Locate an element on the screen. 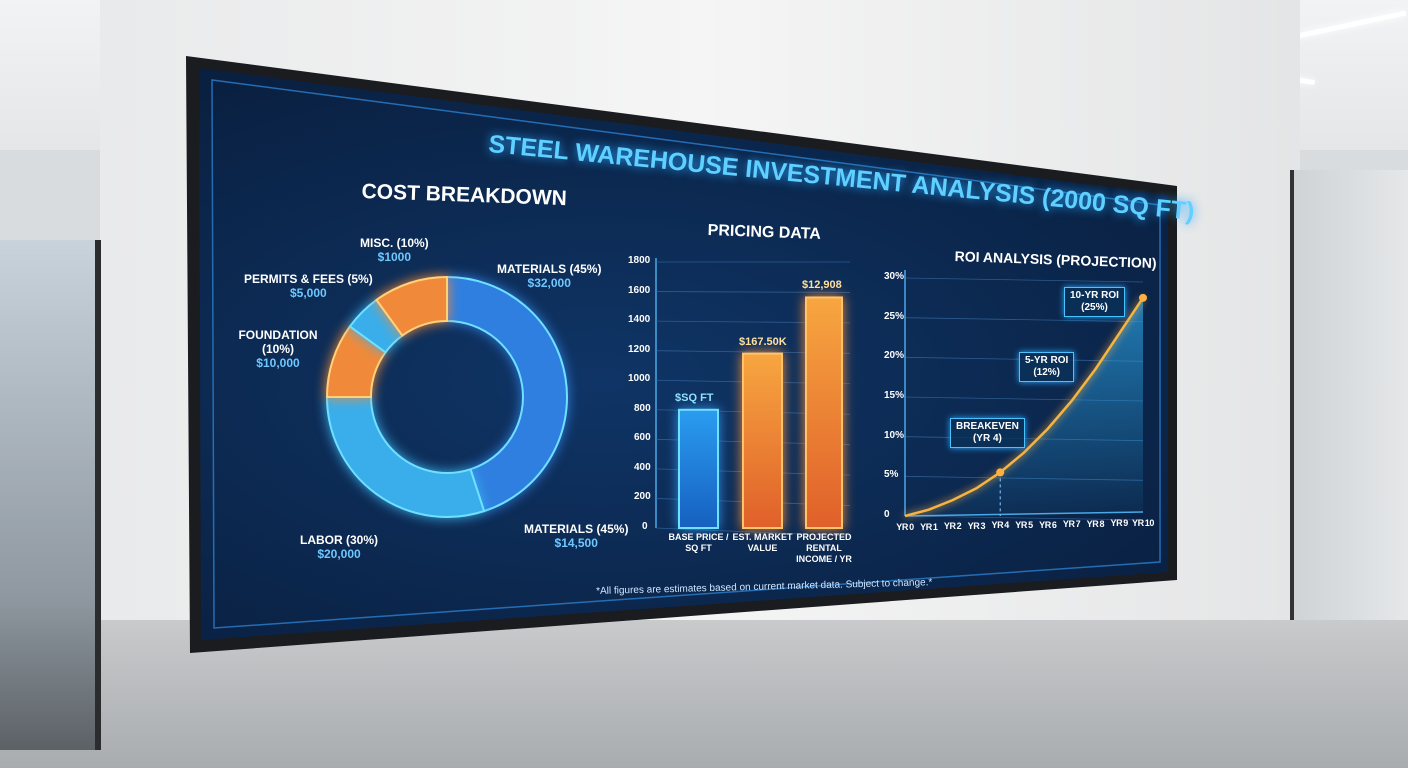  callout-5yr-roi: 5-YR ROI (12%) is located at coordinates (1047, 367).